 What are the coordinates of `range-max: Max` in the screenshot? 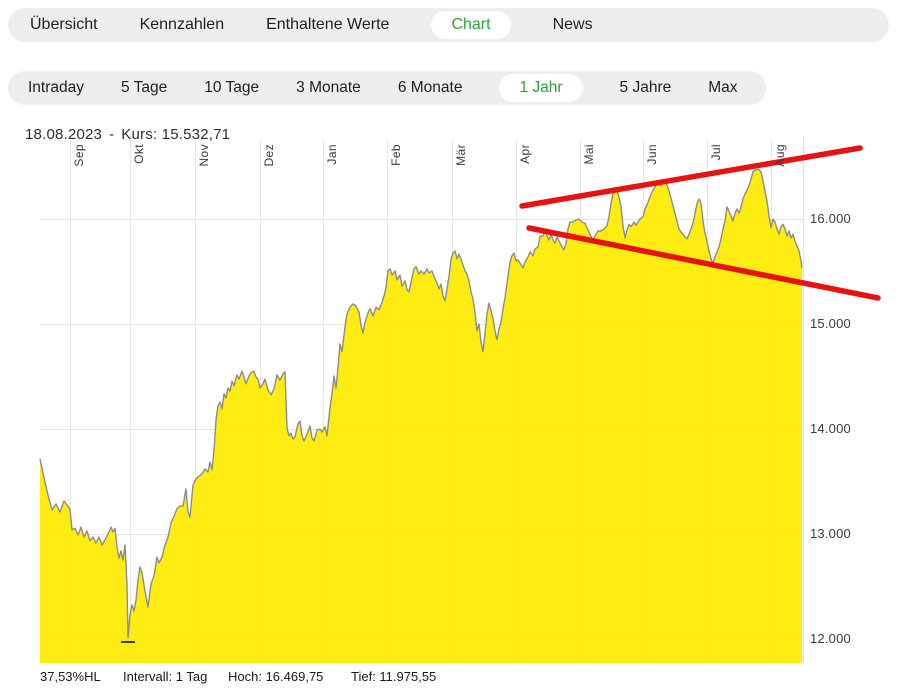 It's located at (723, 87).